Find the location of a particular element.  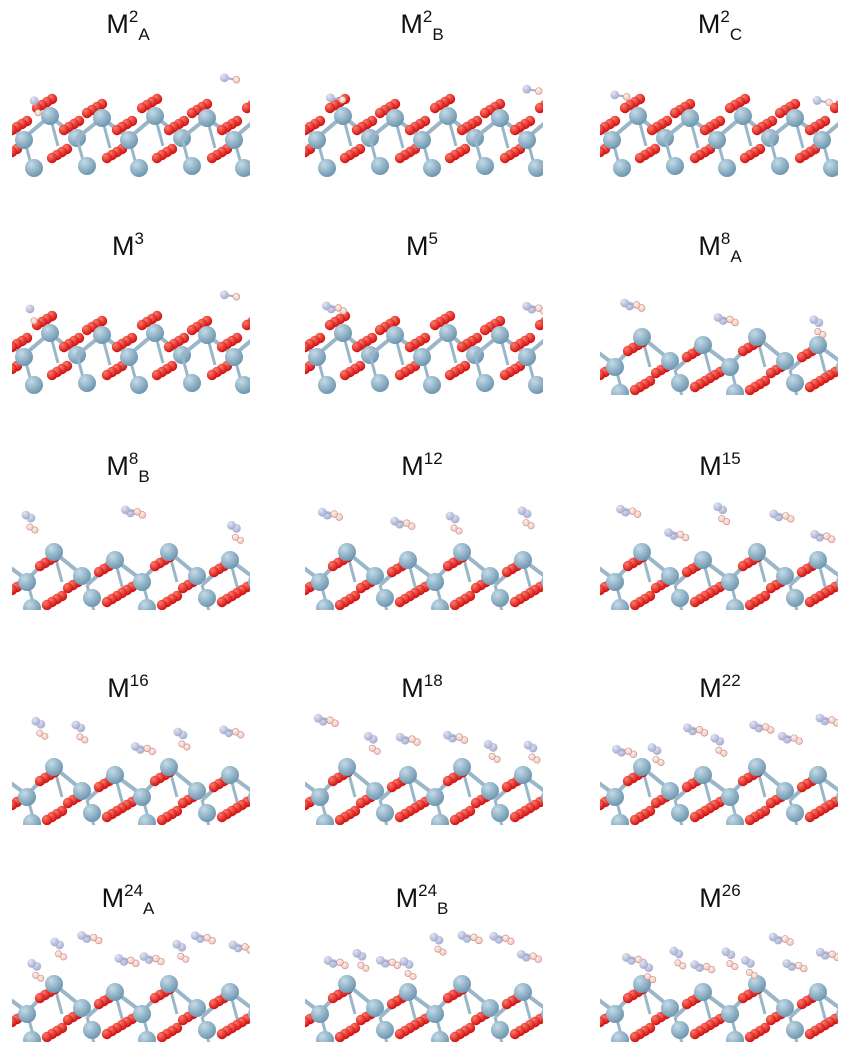

label-base: M is located at coordinates (117, 24).